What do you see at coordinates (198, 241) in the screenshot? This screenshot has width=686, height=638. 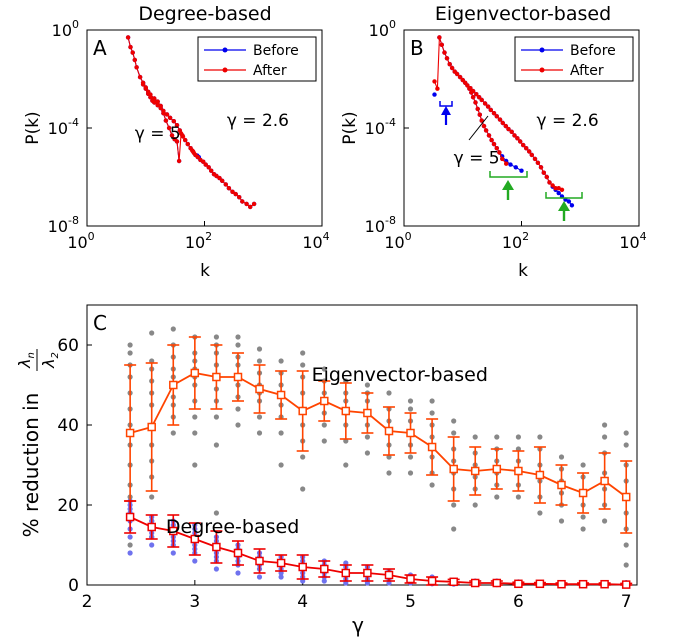 I see `a-xtick-label: 10²` at bounding box center [198, 241].